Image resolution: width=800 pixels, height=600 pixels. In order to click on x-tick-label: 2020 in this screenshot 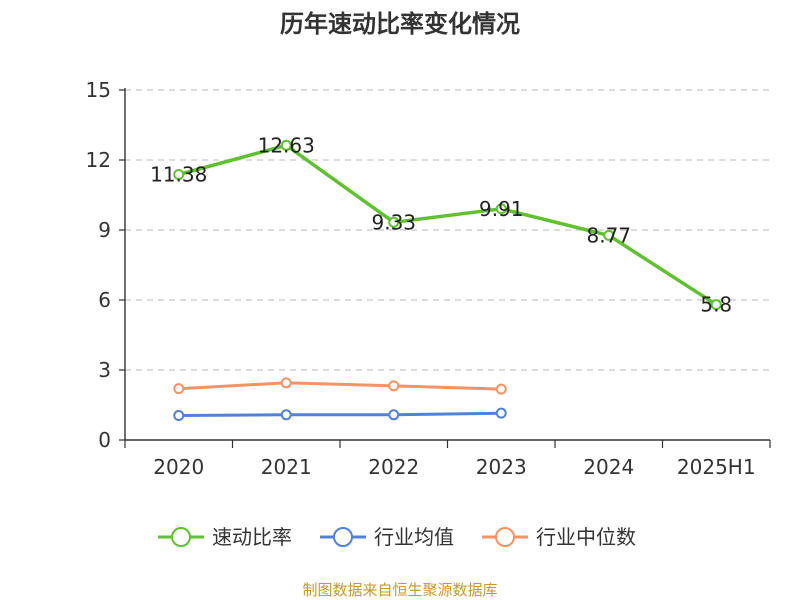, I will do `click(178, 467)`.